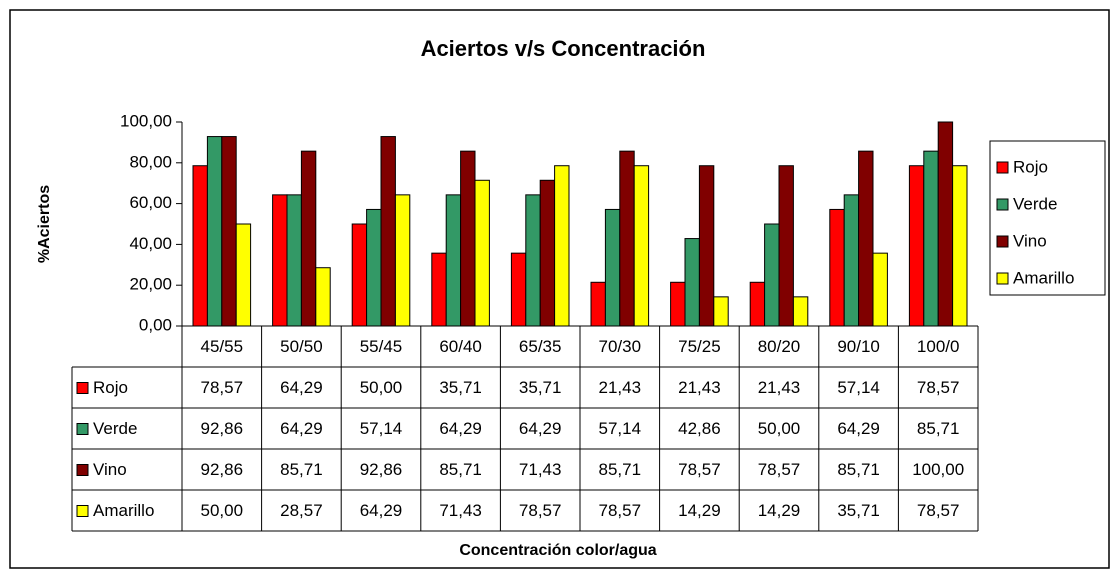  What do you see at coordinates (1043, 277) in the screenshot?
I see `legend-label: Amarillo` at bounding box center [1043, 277].